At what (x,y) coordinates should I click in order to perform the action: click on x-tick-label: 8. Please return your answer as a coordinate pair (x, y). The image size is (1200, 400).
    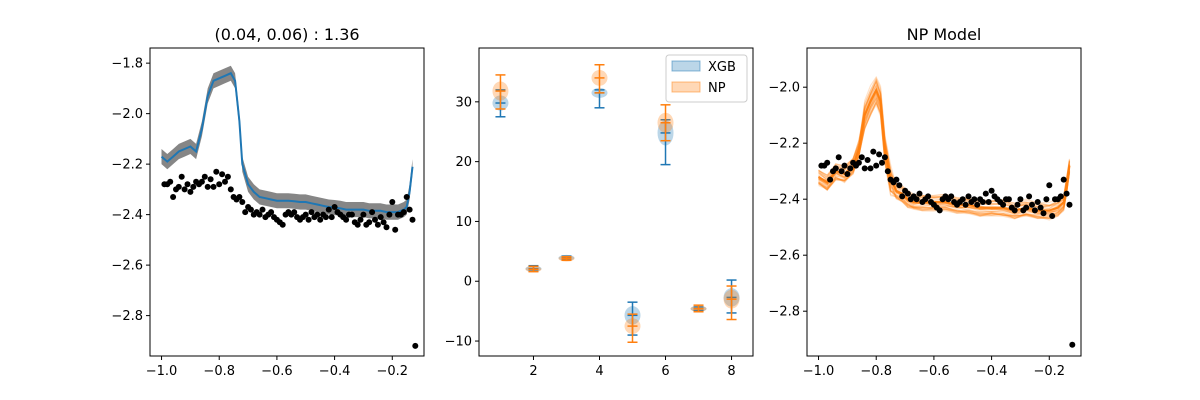
    Looking at the image, I should click on (731, 371).